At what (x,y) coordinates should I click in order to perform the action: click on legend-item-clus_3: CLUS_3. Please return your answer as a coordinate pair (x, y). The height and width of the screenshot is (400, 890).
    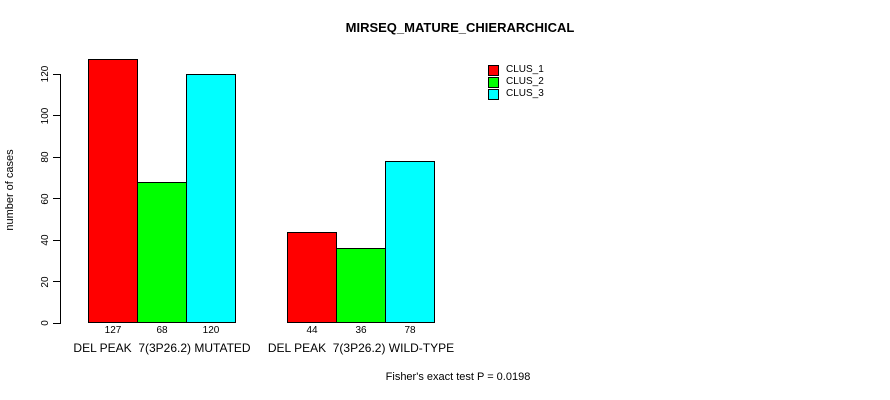
    Looking at the image, I should click on (516, 94).